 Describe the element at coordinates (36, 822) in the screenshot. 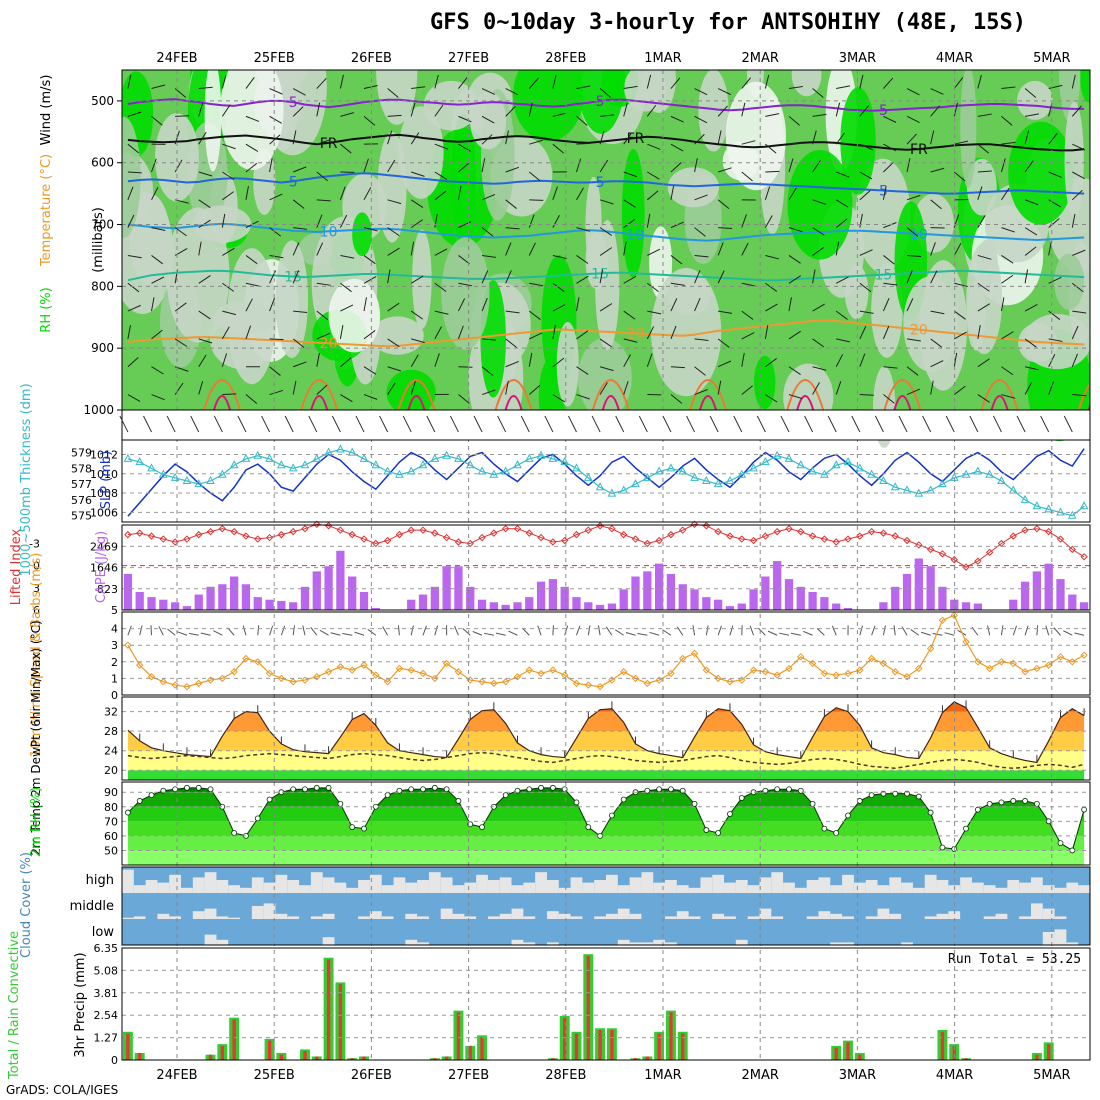

I see `rh2m-label: 2m RH (%)` at that location.